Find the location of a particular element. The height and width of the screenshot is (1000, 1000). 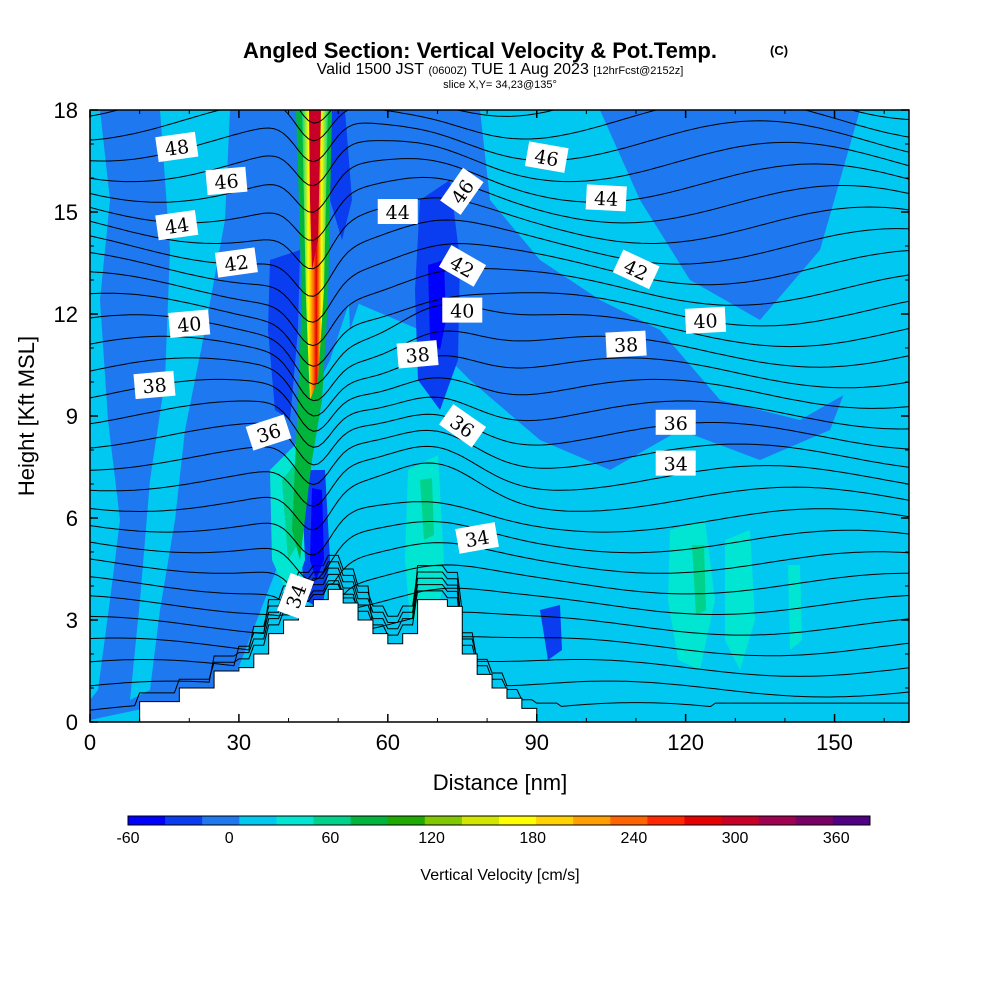

contour-label-text: 36 is located at coordinates (676, 424).